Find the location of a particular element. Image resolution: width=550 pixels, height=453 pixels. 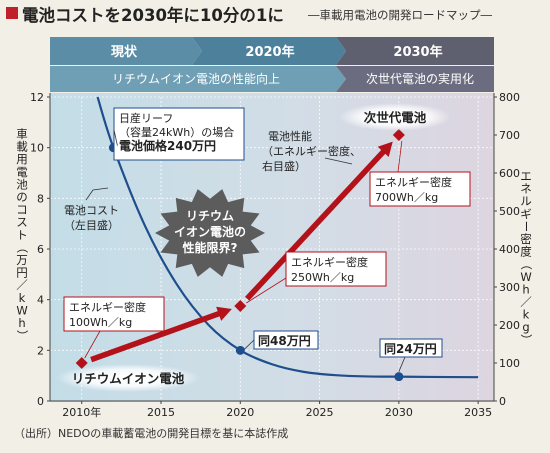

phase-label-next: 次世代電池の実用化 is located at coordinates (420, 78).